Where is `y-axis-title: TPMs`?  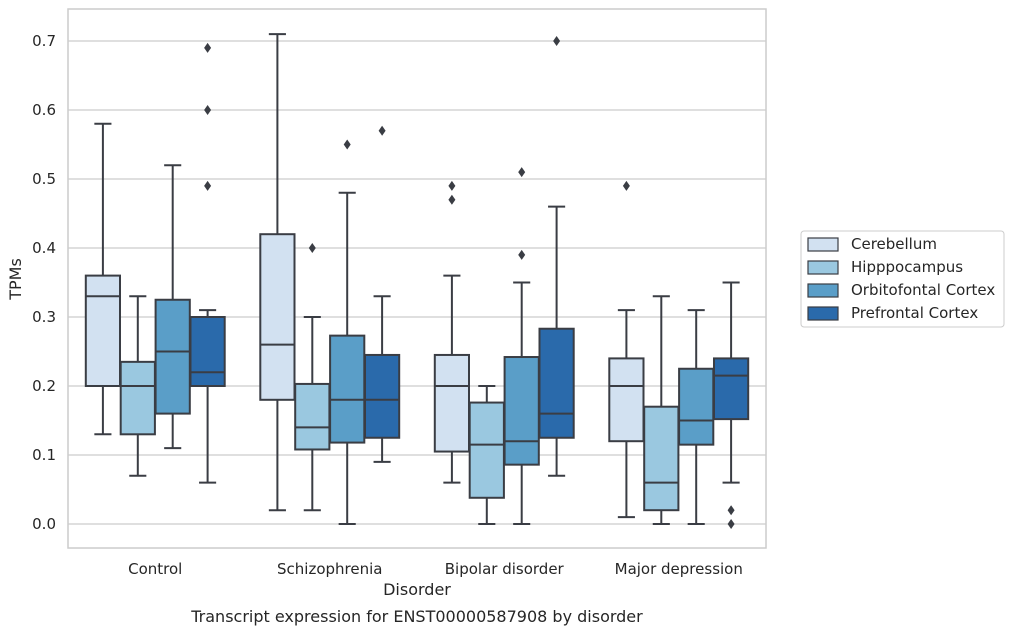
y-axis-title: TPMs is located at coordinates (15, 279).